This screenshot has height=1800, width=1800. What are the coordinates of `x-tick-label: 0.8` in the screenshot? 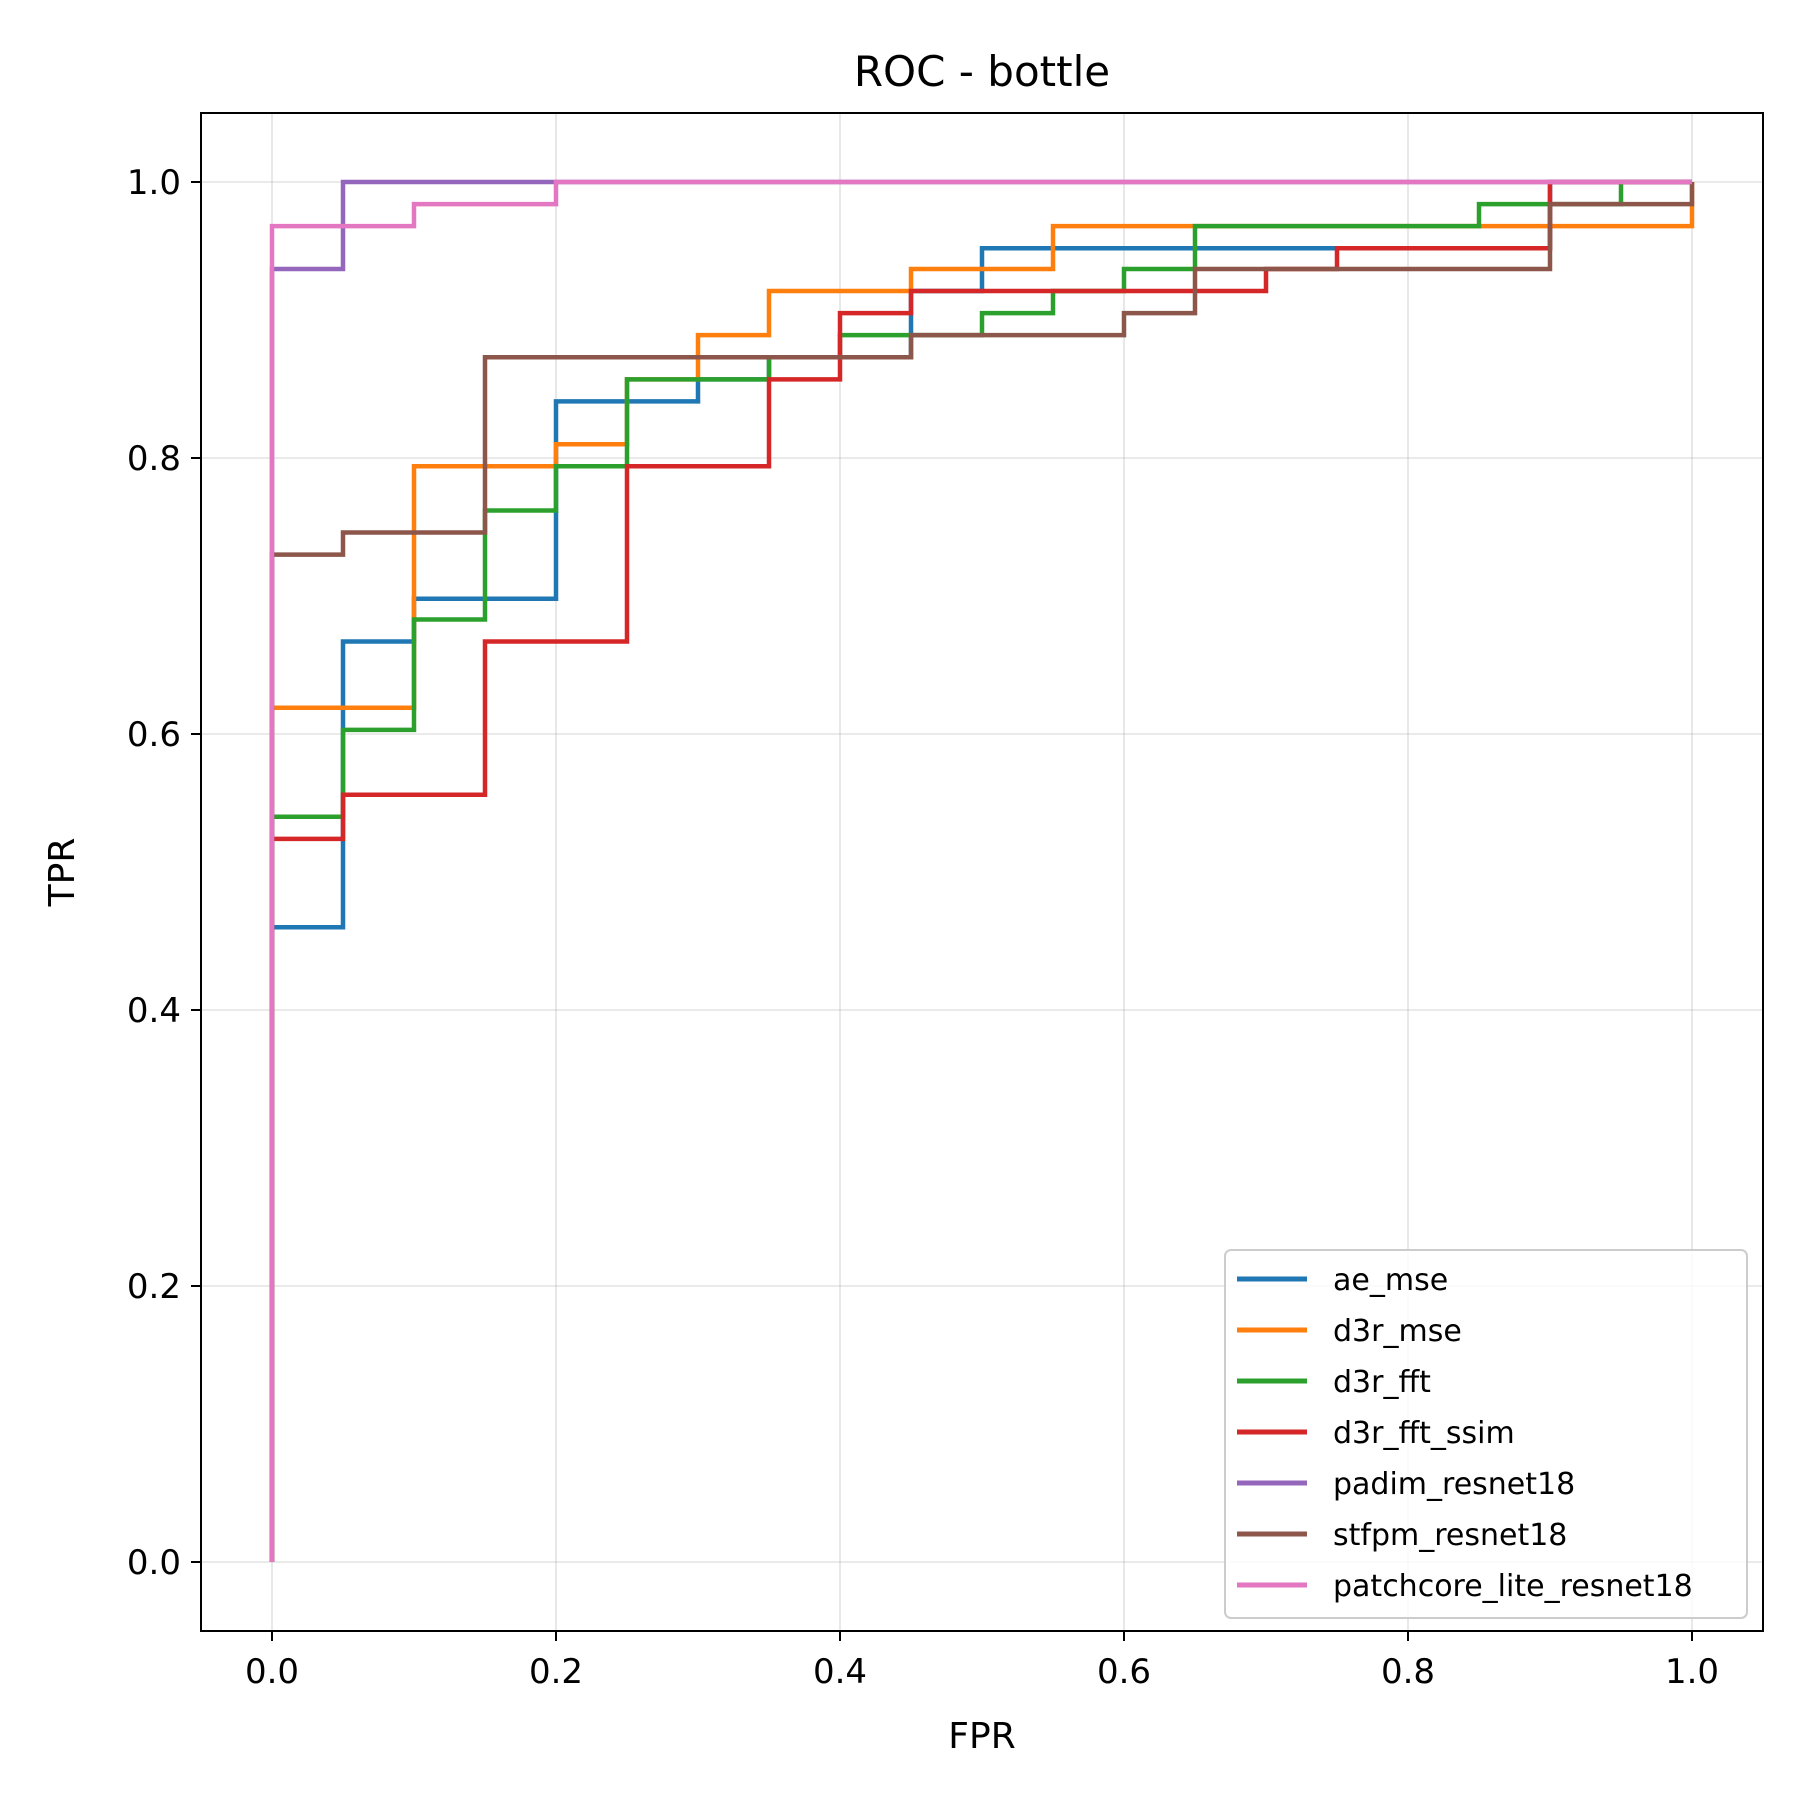 It's located at (1408, 1672).